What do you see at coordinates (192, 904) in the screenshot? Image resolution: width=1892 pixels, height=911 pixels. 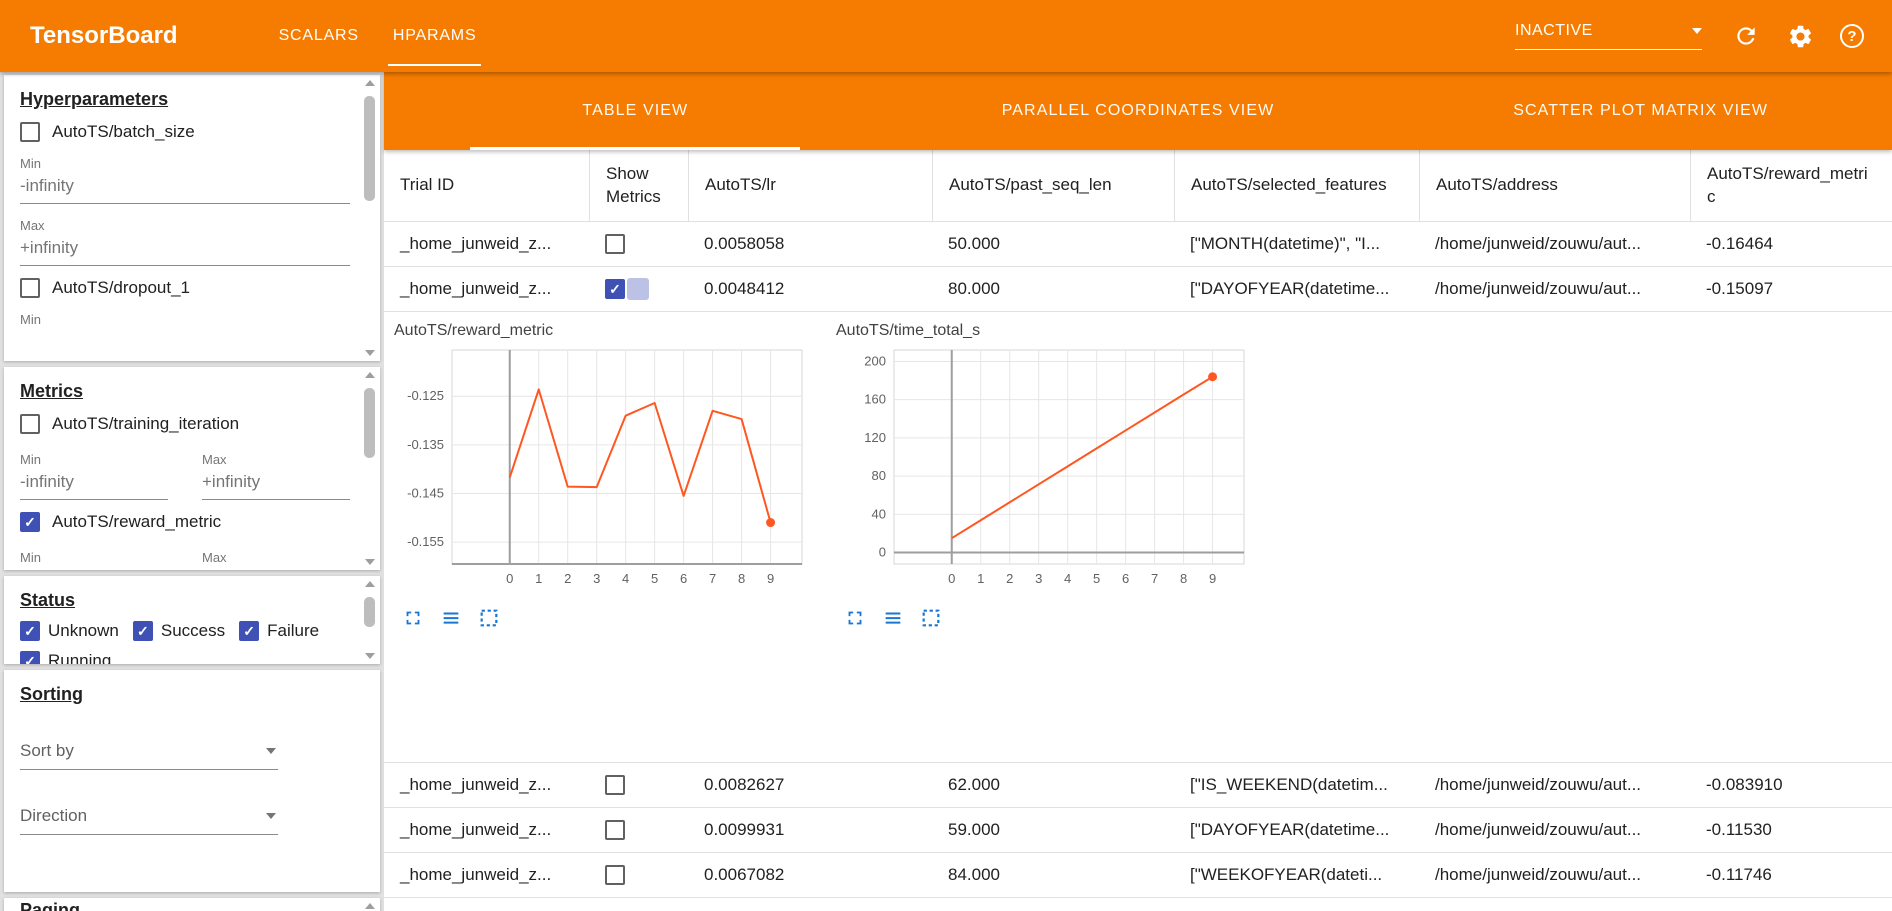 I see `paging-panel: Paging` at bounding box center [192, 904].